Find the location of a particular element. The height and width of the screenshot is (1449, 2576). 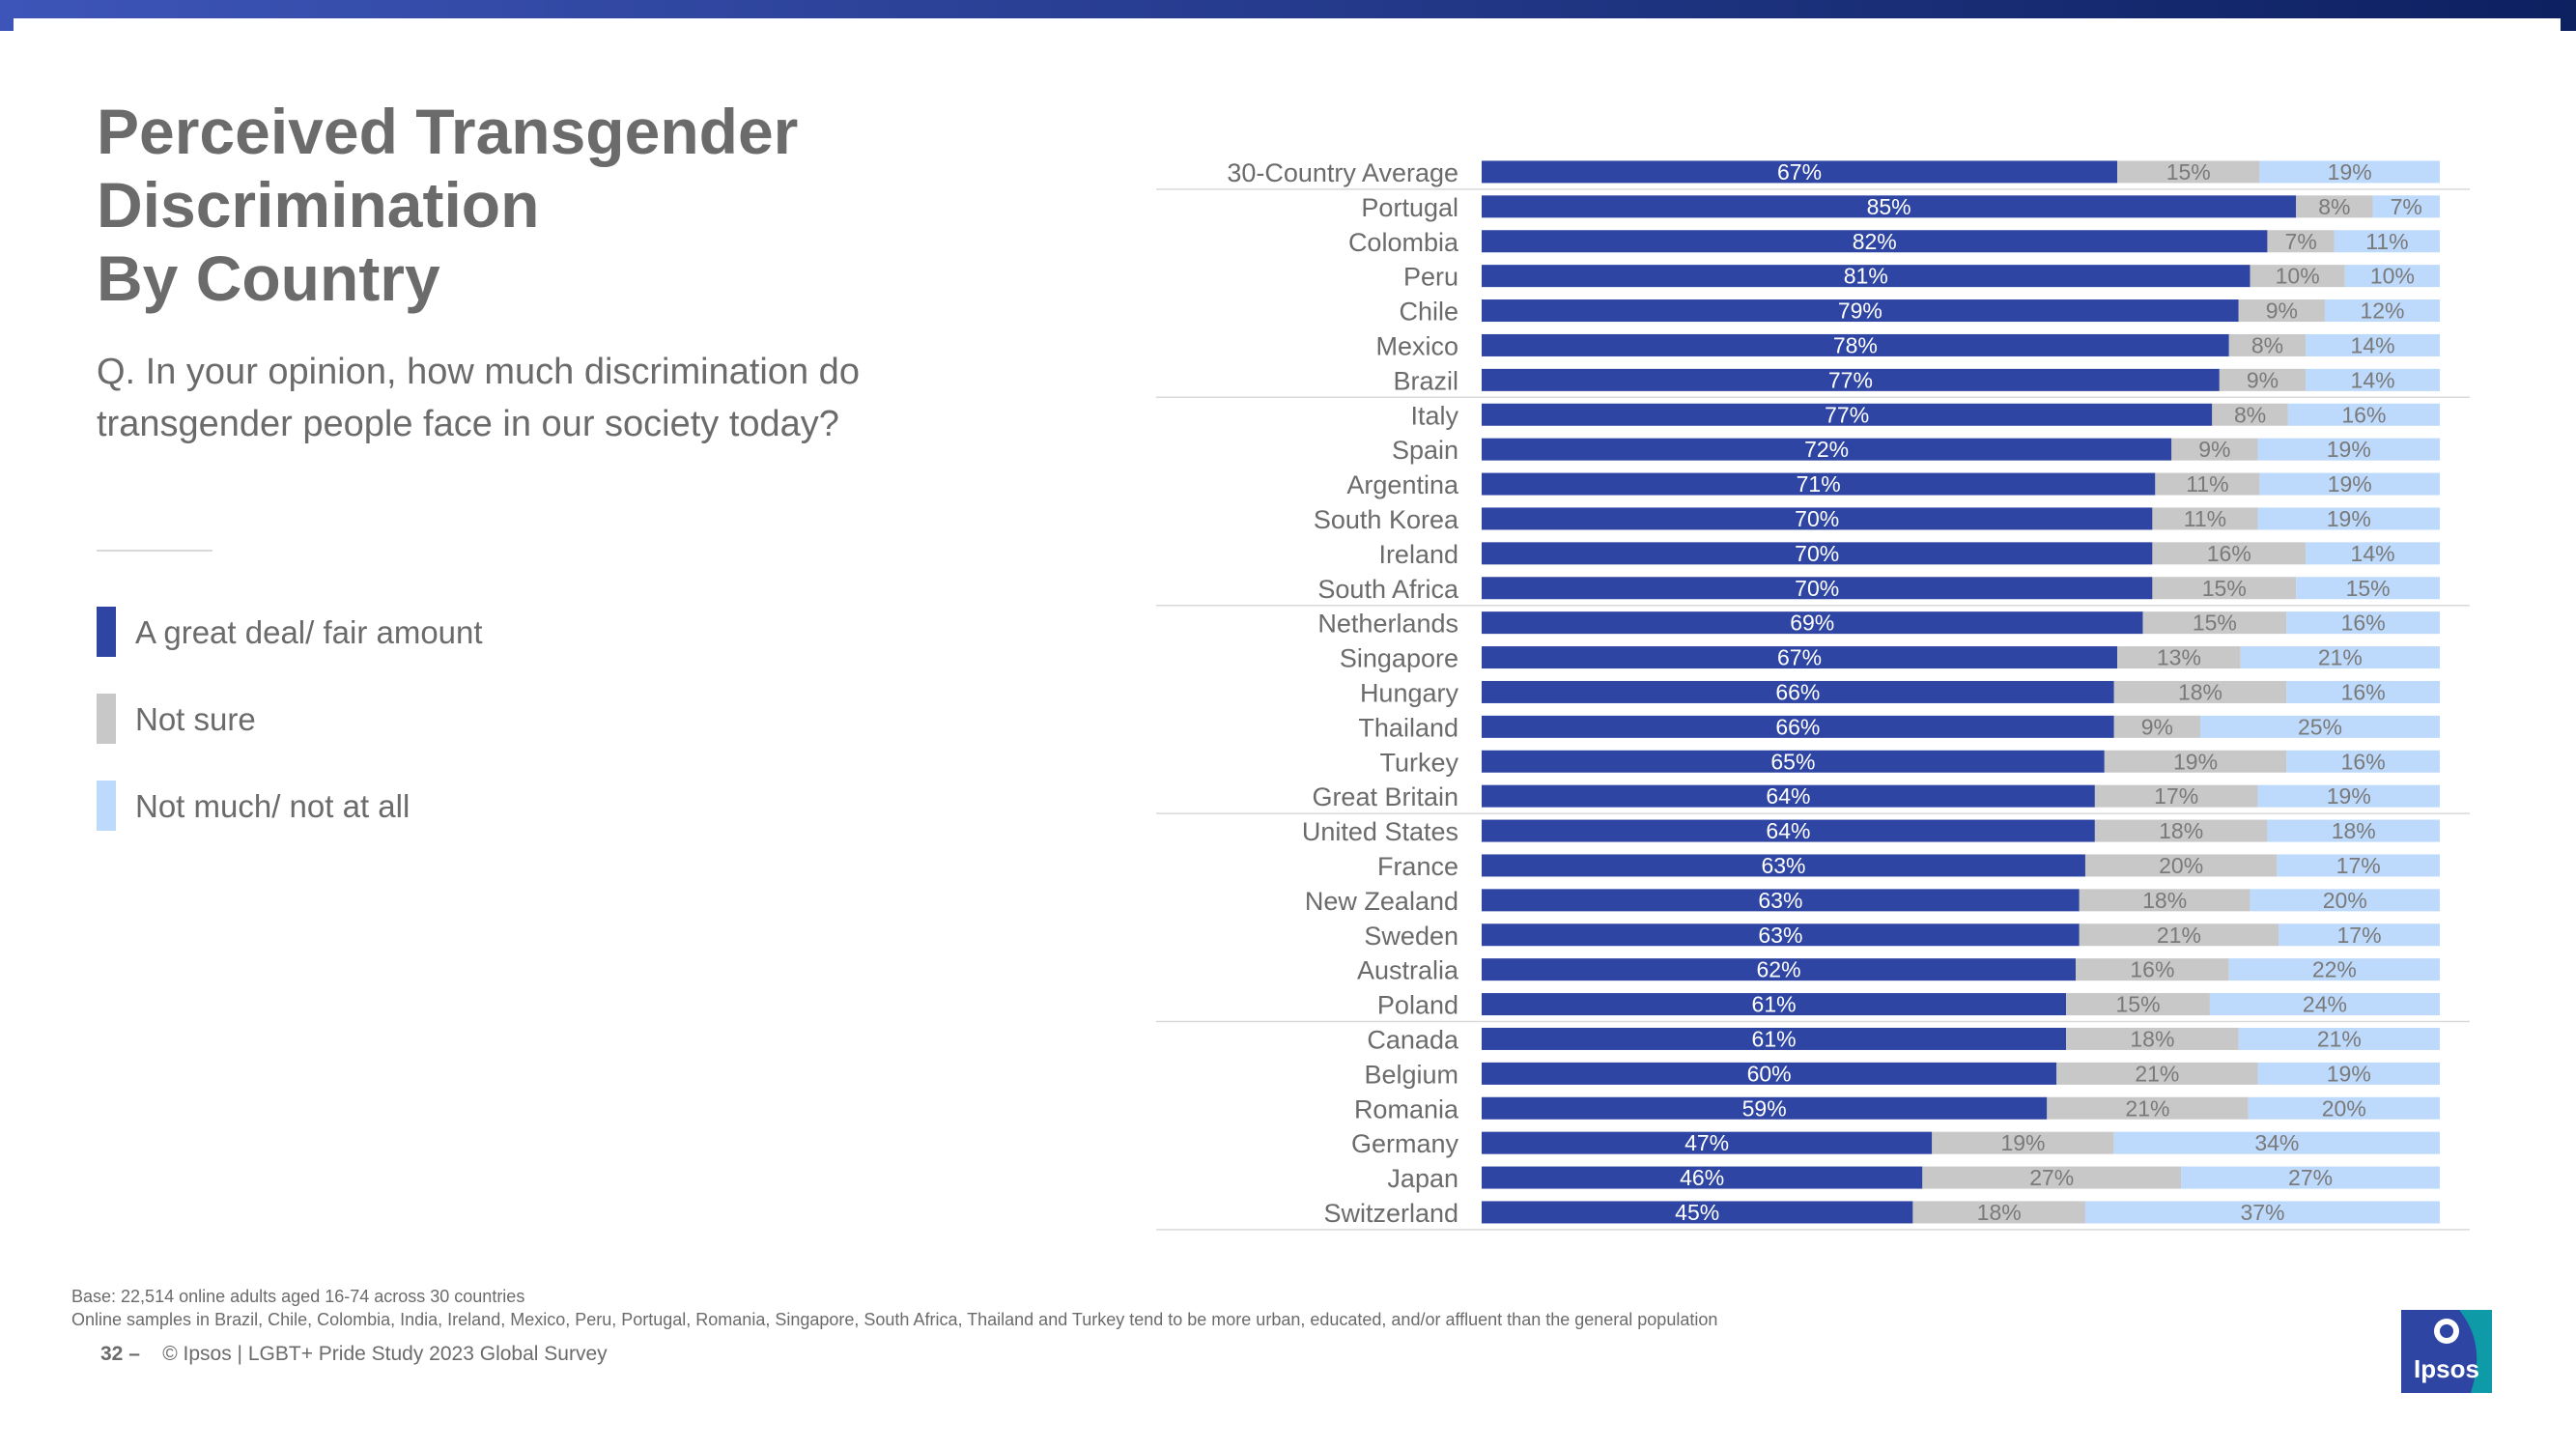

data-label-chile-series-1: 9% is located at coordinates (2282, 311).